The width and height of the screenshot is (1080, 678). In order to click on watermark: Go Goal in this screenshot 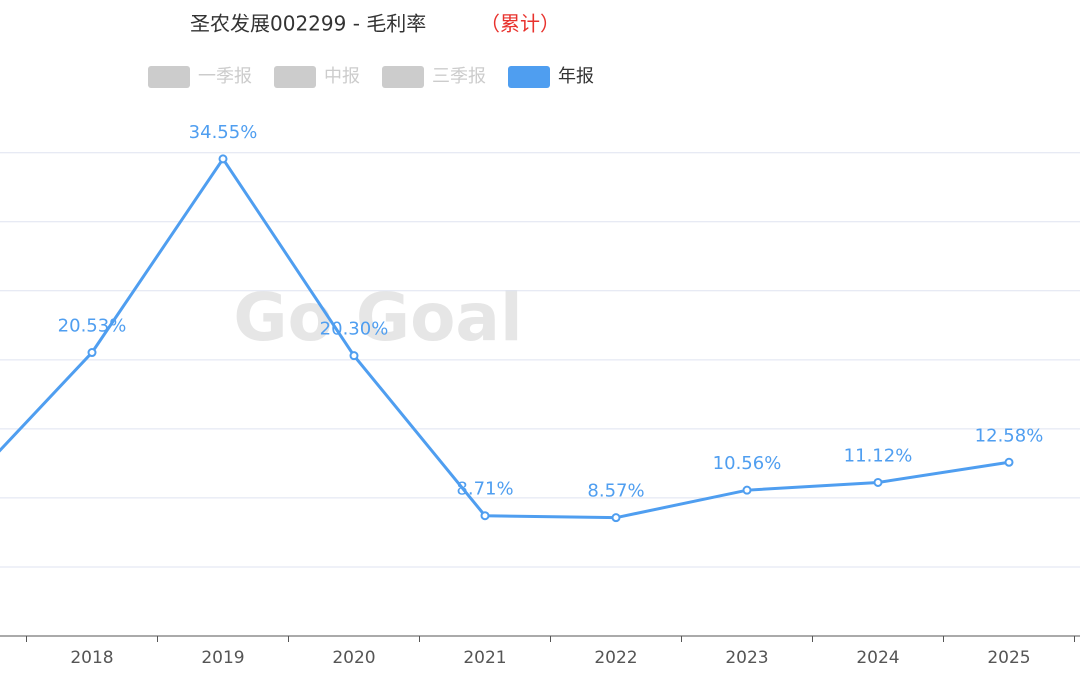, I will do `click(377, 317)`.